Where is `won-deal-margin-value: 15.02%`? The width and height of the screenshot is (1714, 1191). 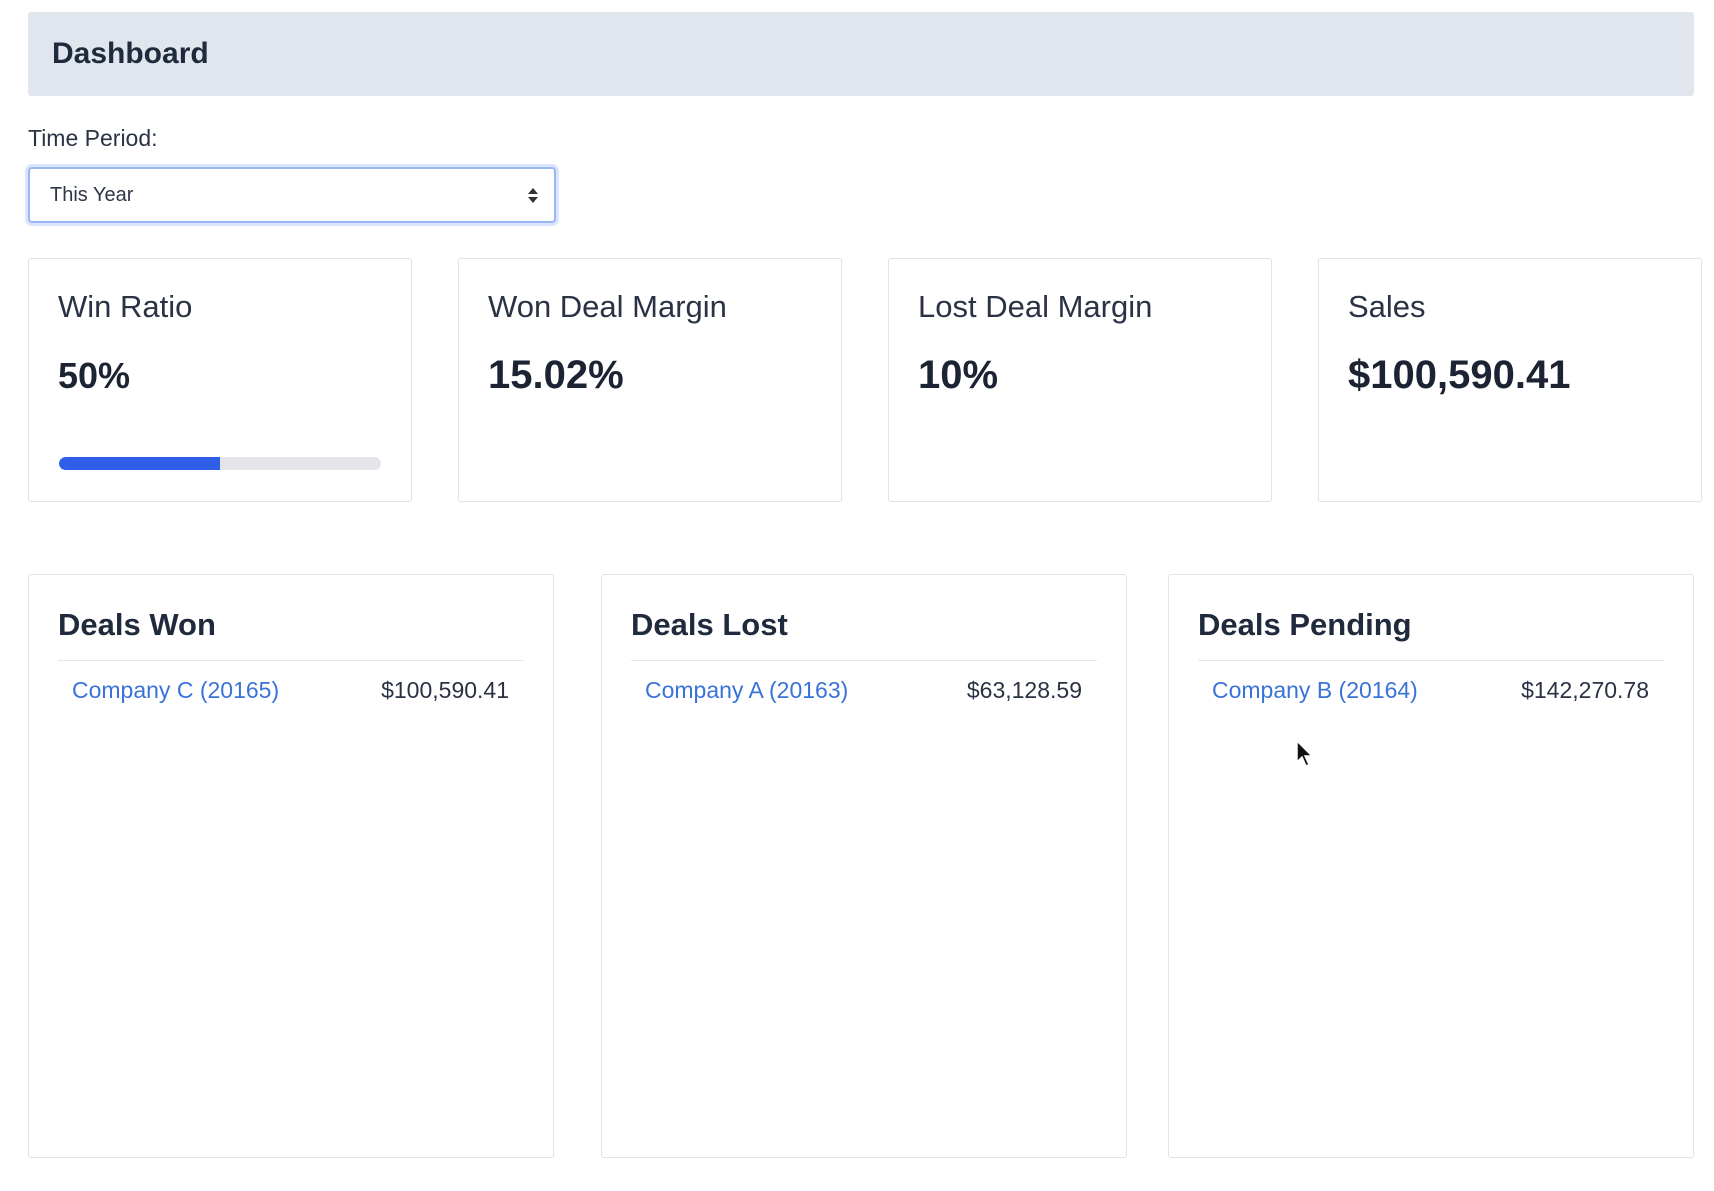 won-deal-margin-value: 15.02% is located at coordinates (556, 375).